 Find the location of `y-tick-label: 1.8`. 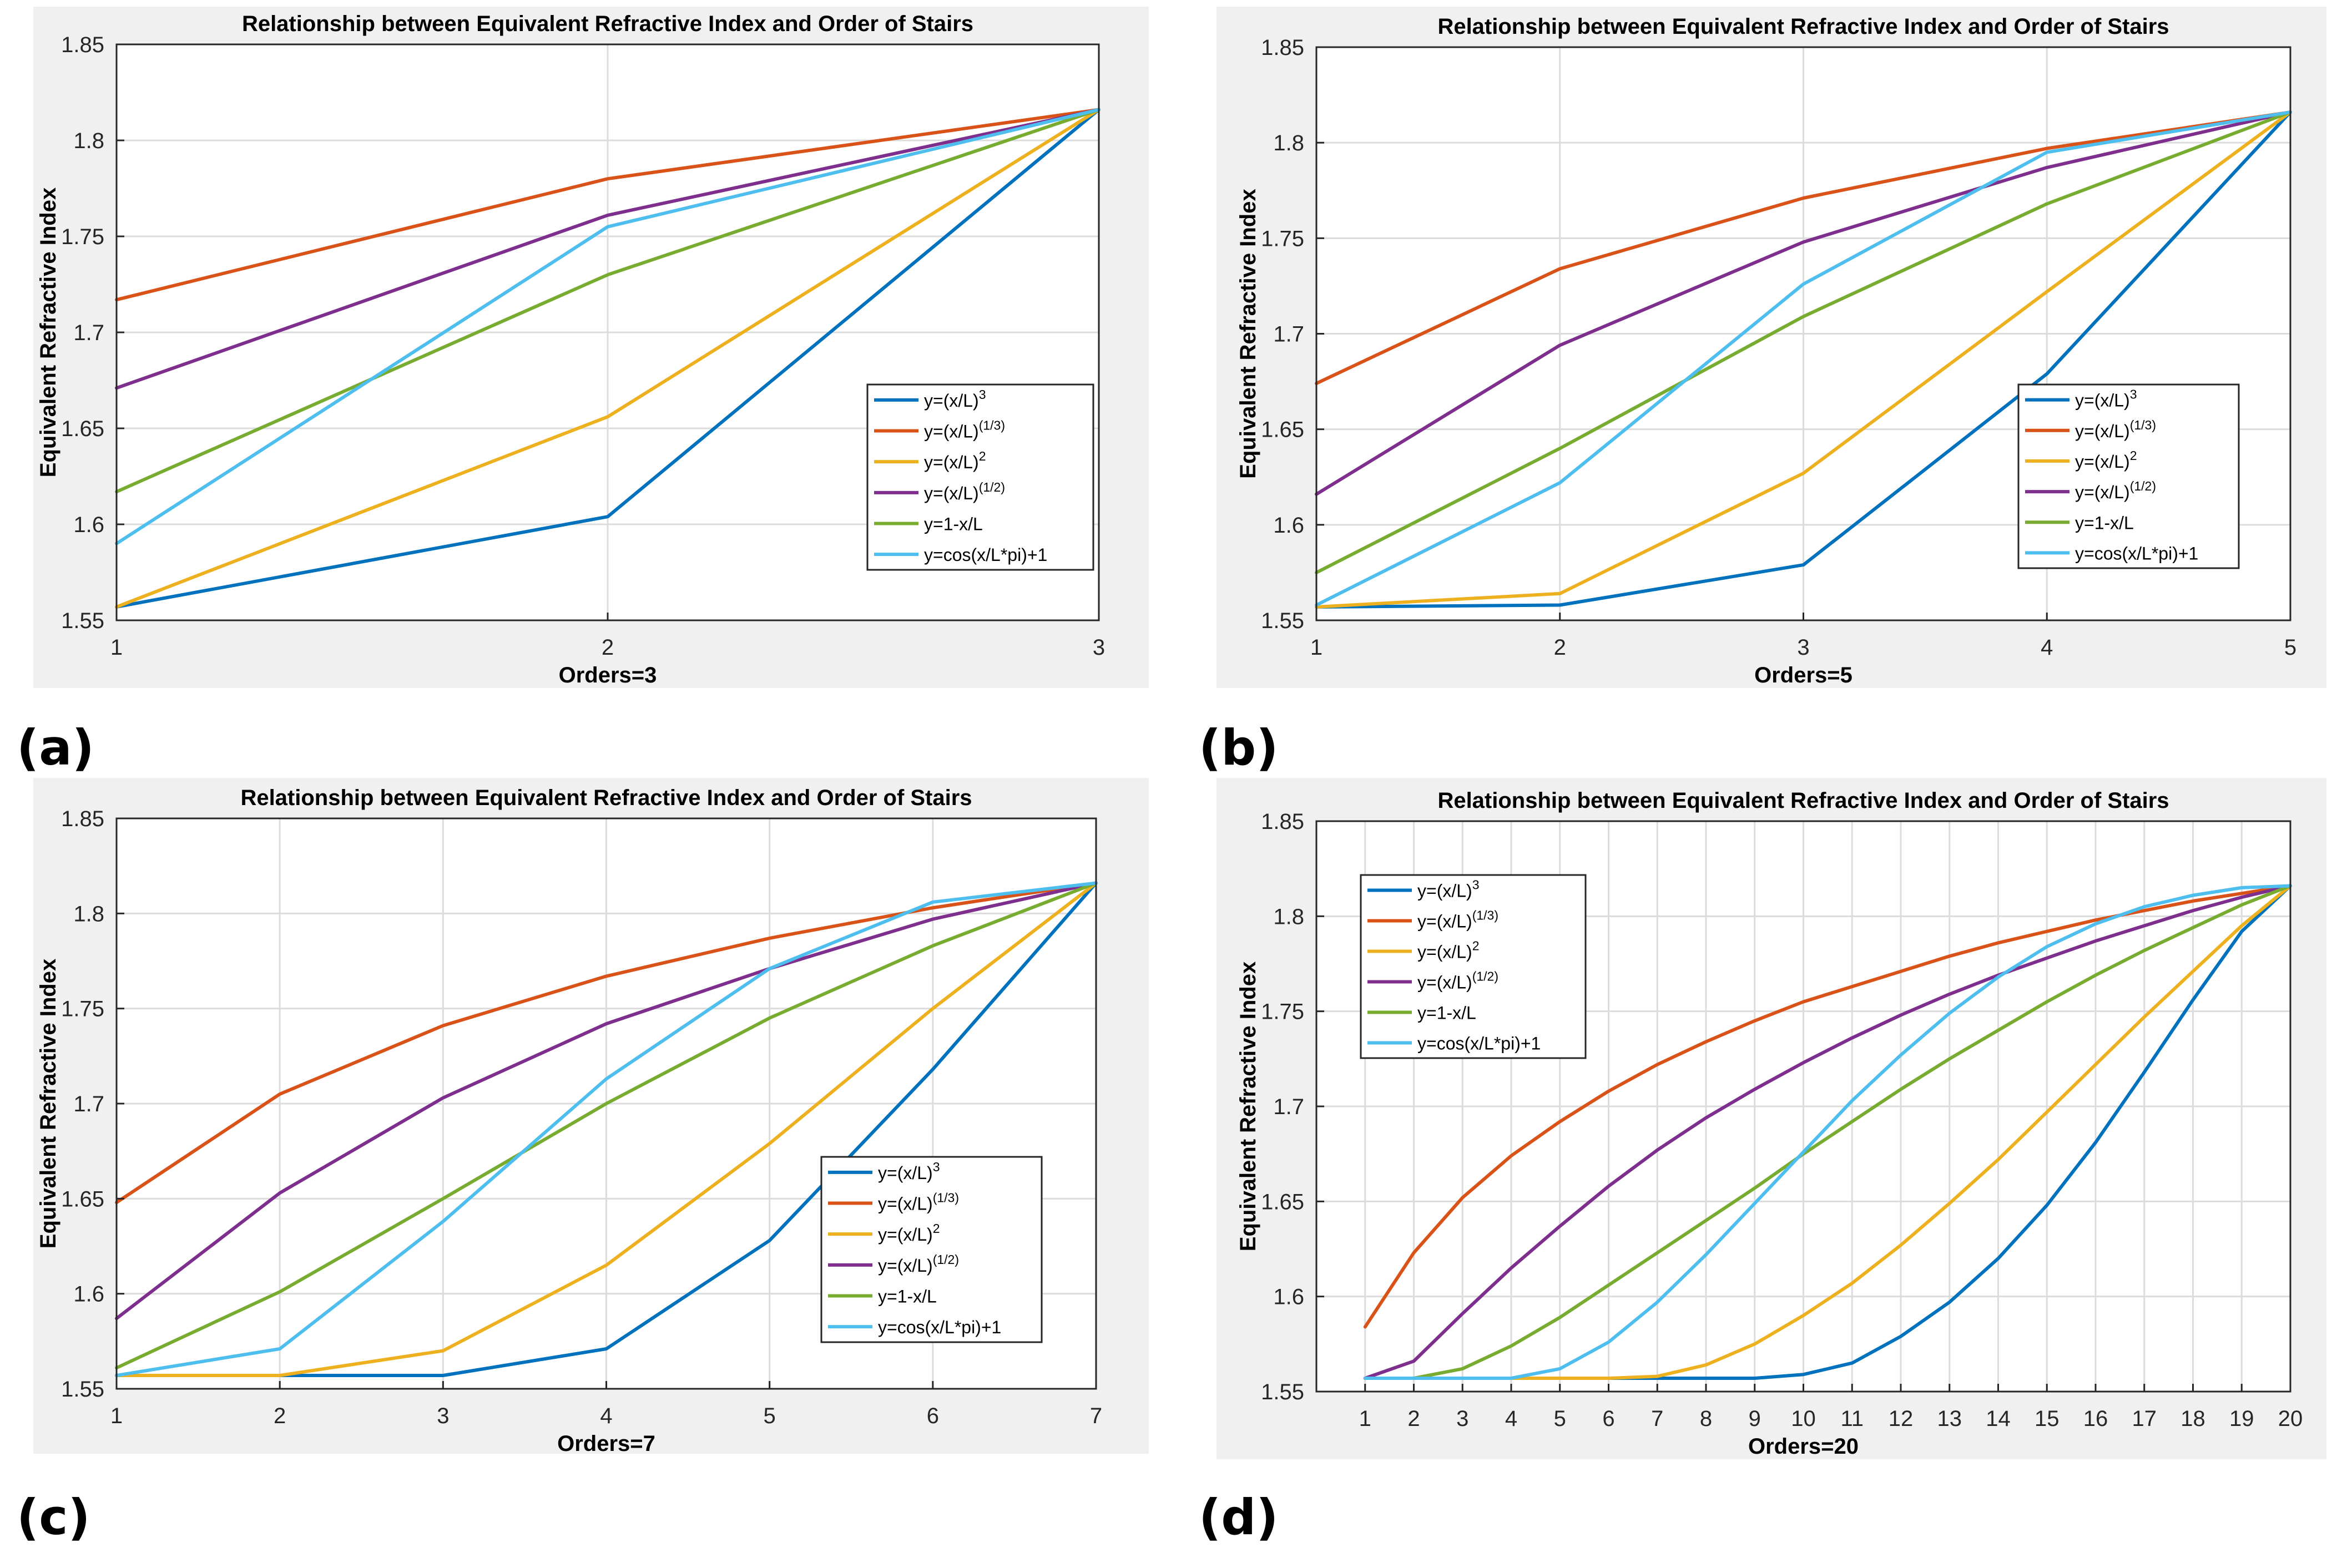

y-tick-label: 1.8 is located at coordinates (89, 914).